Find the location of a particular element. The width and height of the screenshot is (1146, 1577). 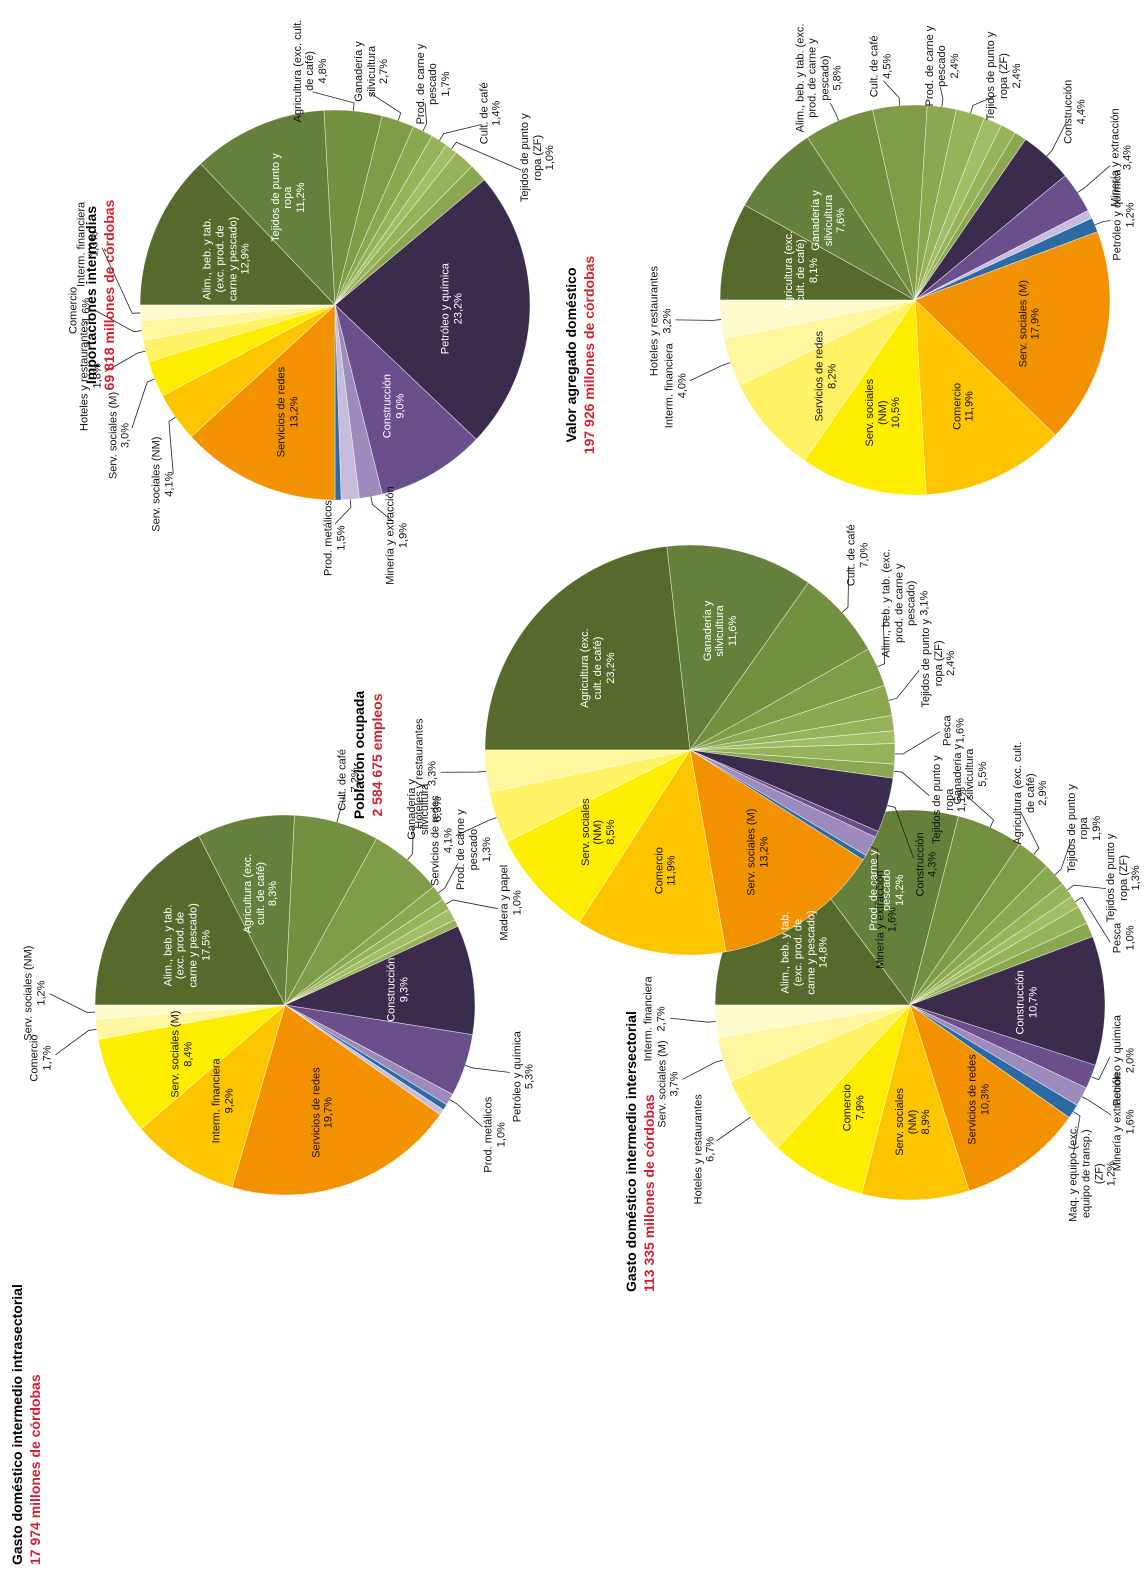

slice-label: Servicios de redes 13,2% is located at coordinates (287, 412).